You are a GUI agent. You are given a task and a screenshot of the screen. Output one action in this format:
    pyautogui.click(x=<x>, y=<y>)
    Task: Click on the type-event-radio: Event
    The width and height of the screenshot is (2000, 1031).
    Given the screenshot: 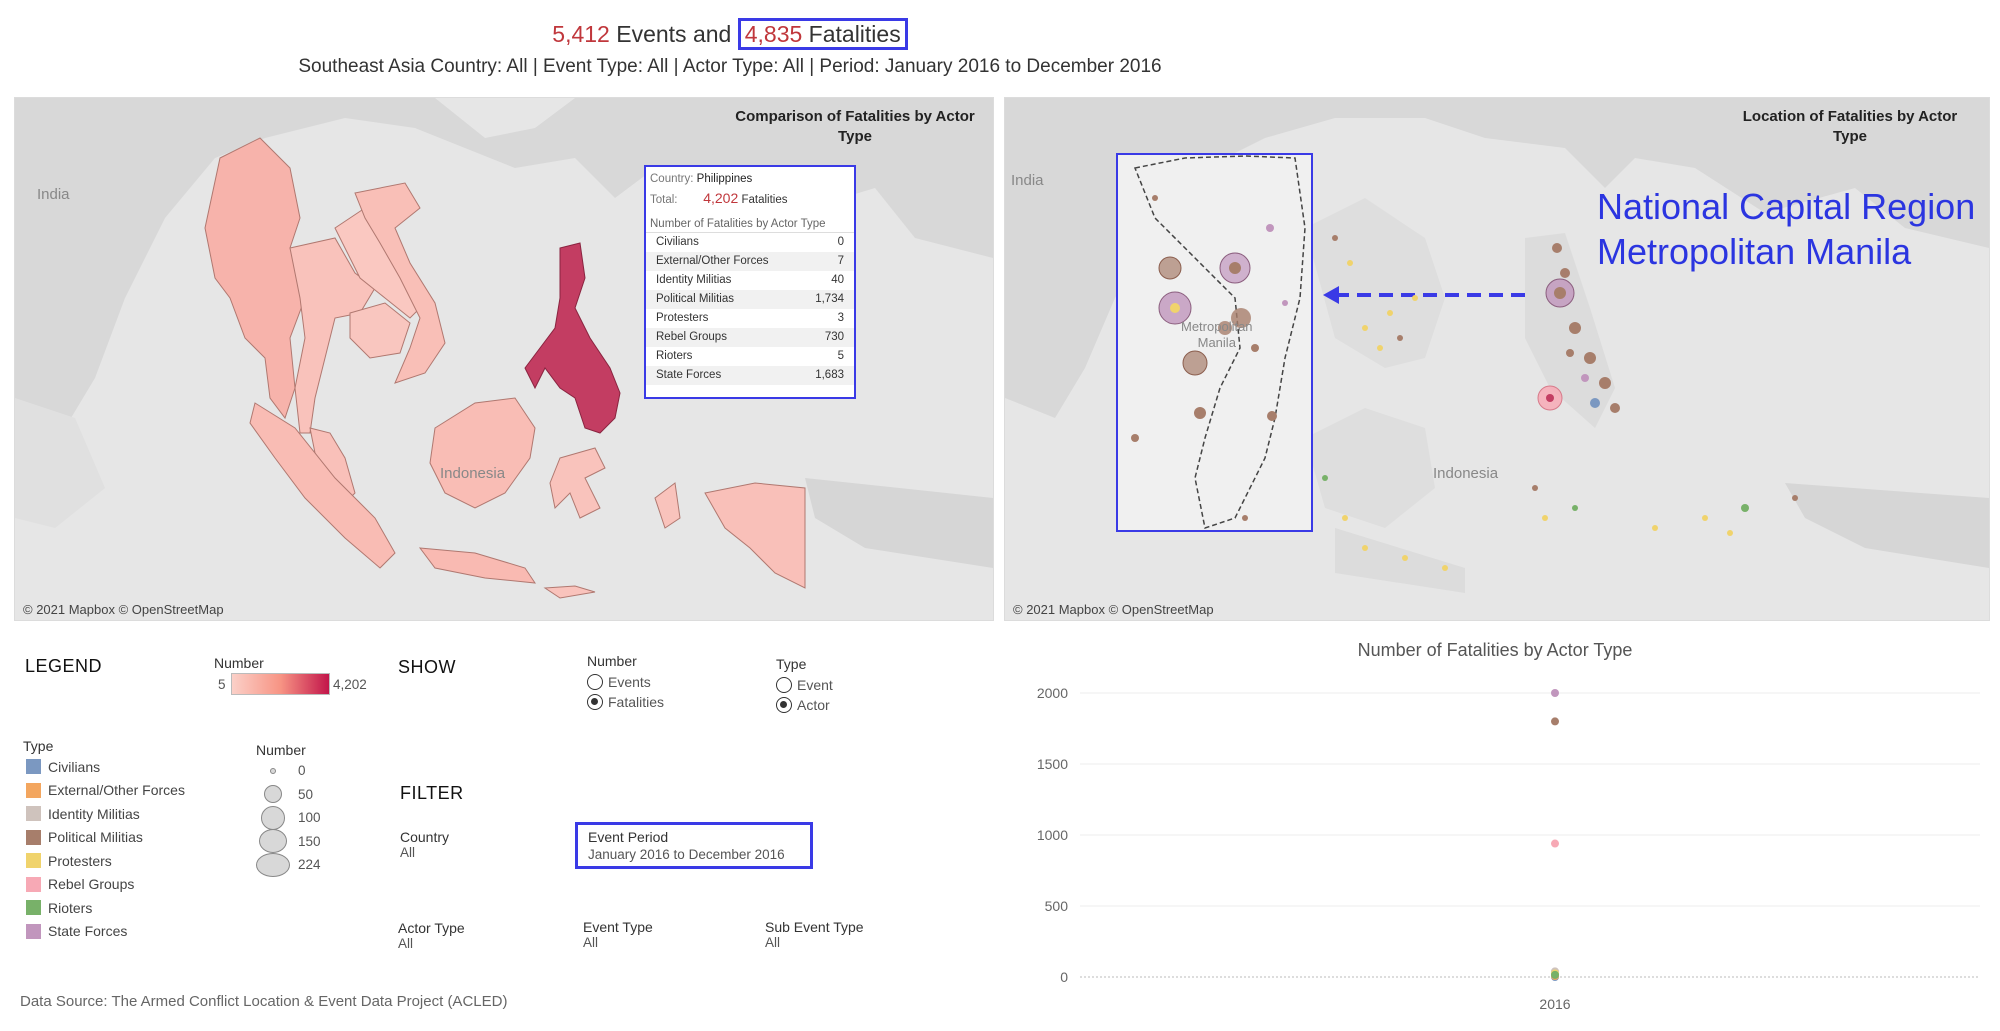 What is the action you would take?
    pyautogui.click(x=804, y=685)
    